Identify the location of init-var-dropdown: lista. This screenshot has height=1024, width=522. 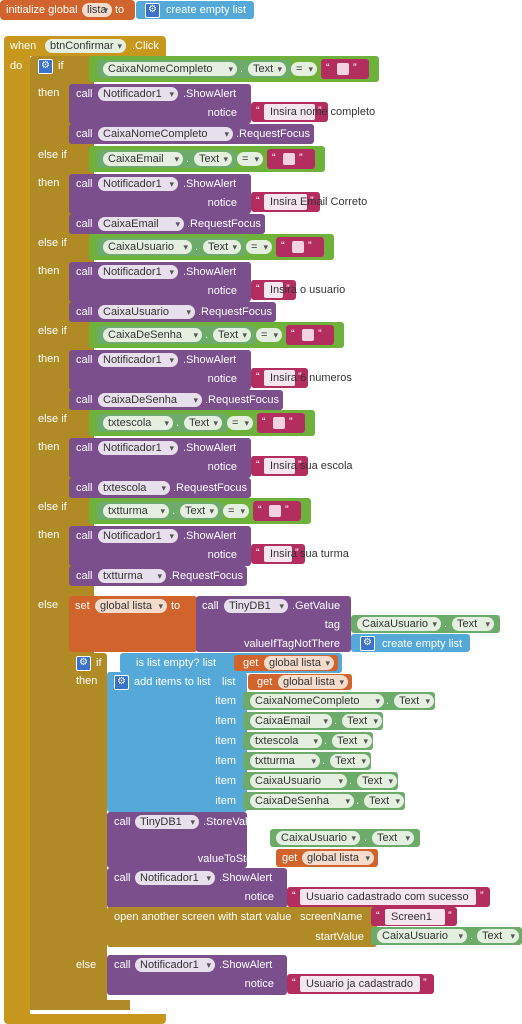
(97, 10).